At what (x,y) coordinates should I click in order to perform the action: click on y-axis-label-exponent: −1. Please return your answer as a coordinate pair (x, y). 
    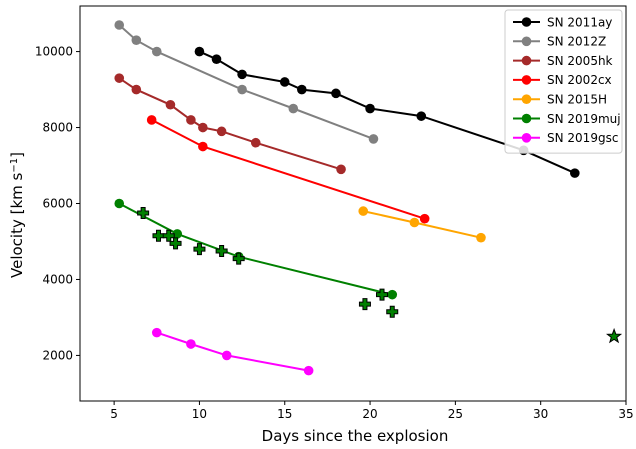
    Looking at the image, I should click on (14, 165).